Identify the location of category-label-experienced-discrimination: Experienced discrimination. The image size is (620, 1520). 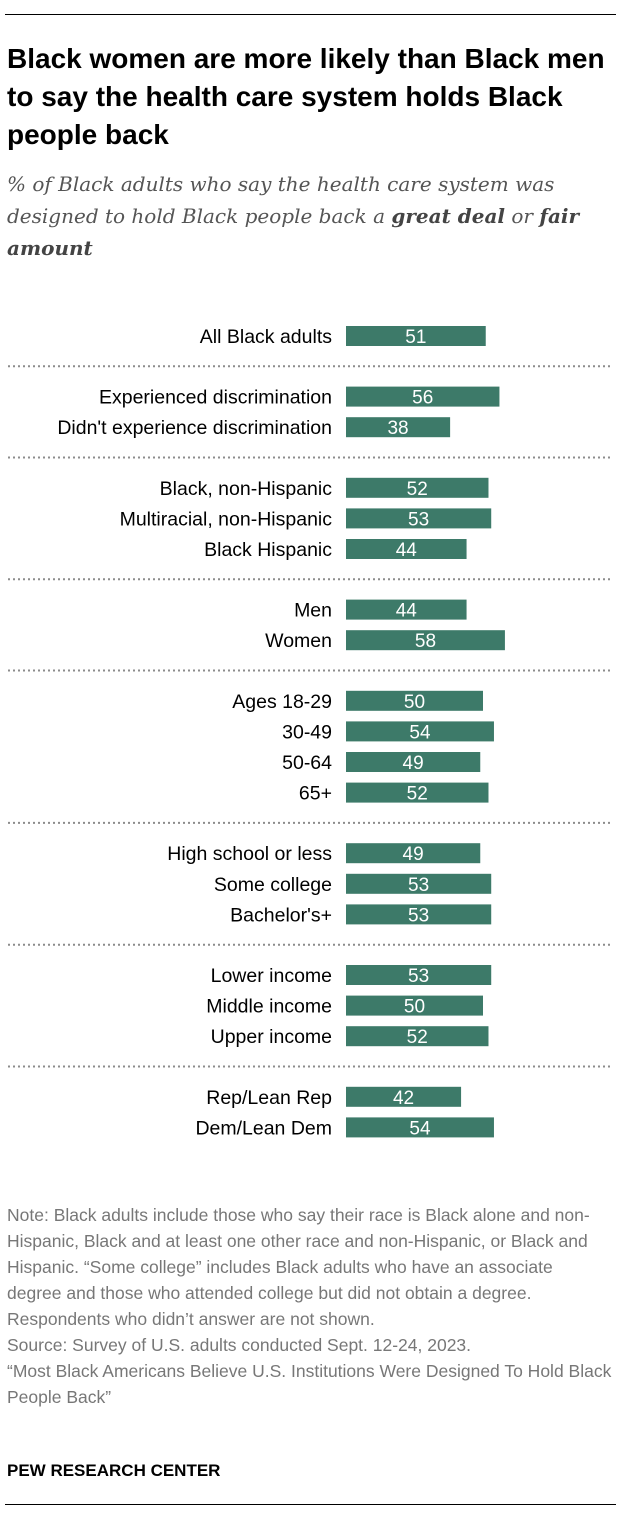
(215, 398).